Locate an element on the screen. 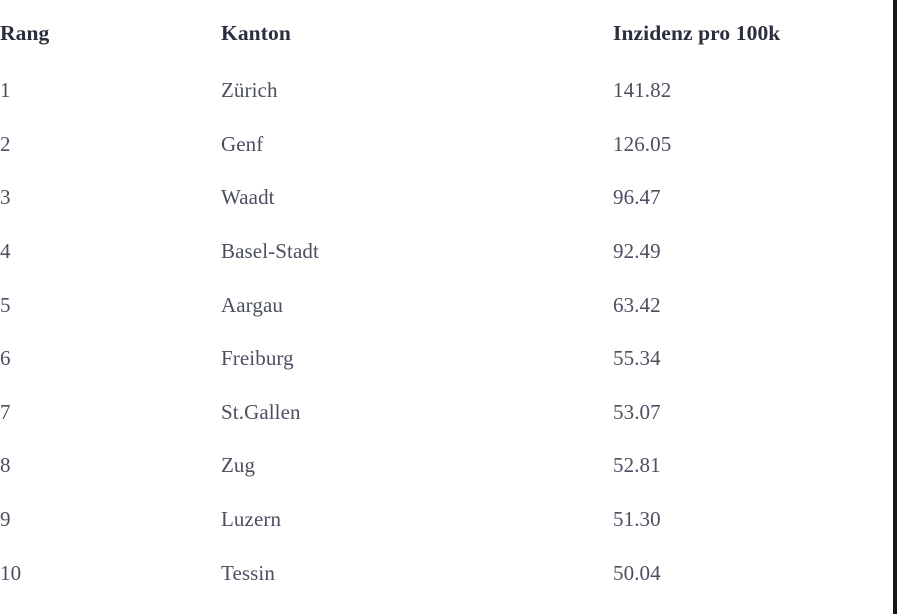 The height and width of the screenshot is (614, 900). cell-rang: 3 is located at coordinates (5, 197).